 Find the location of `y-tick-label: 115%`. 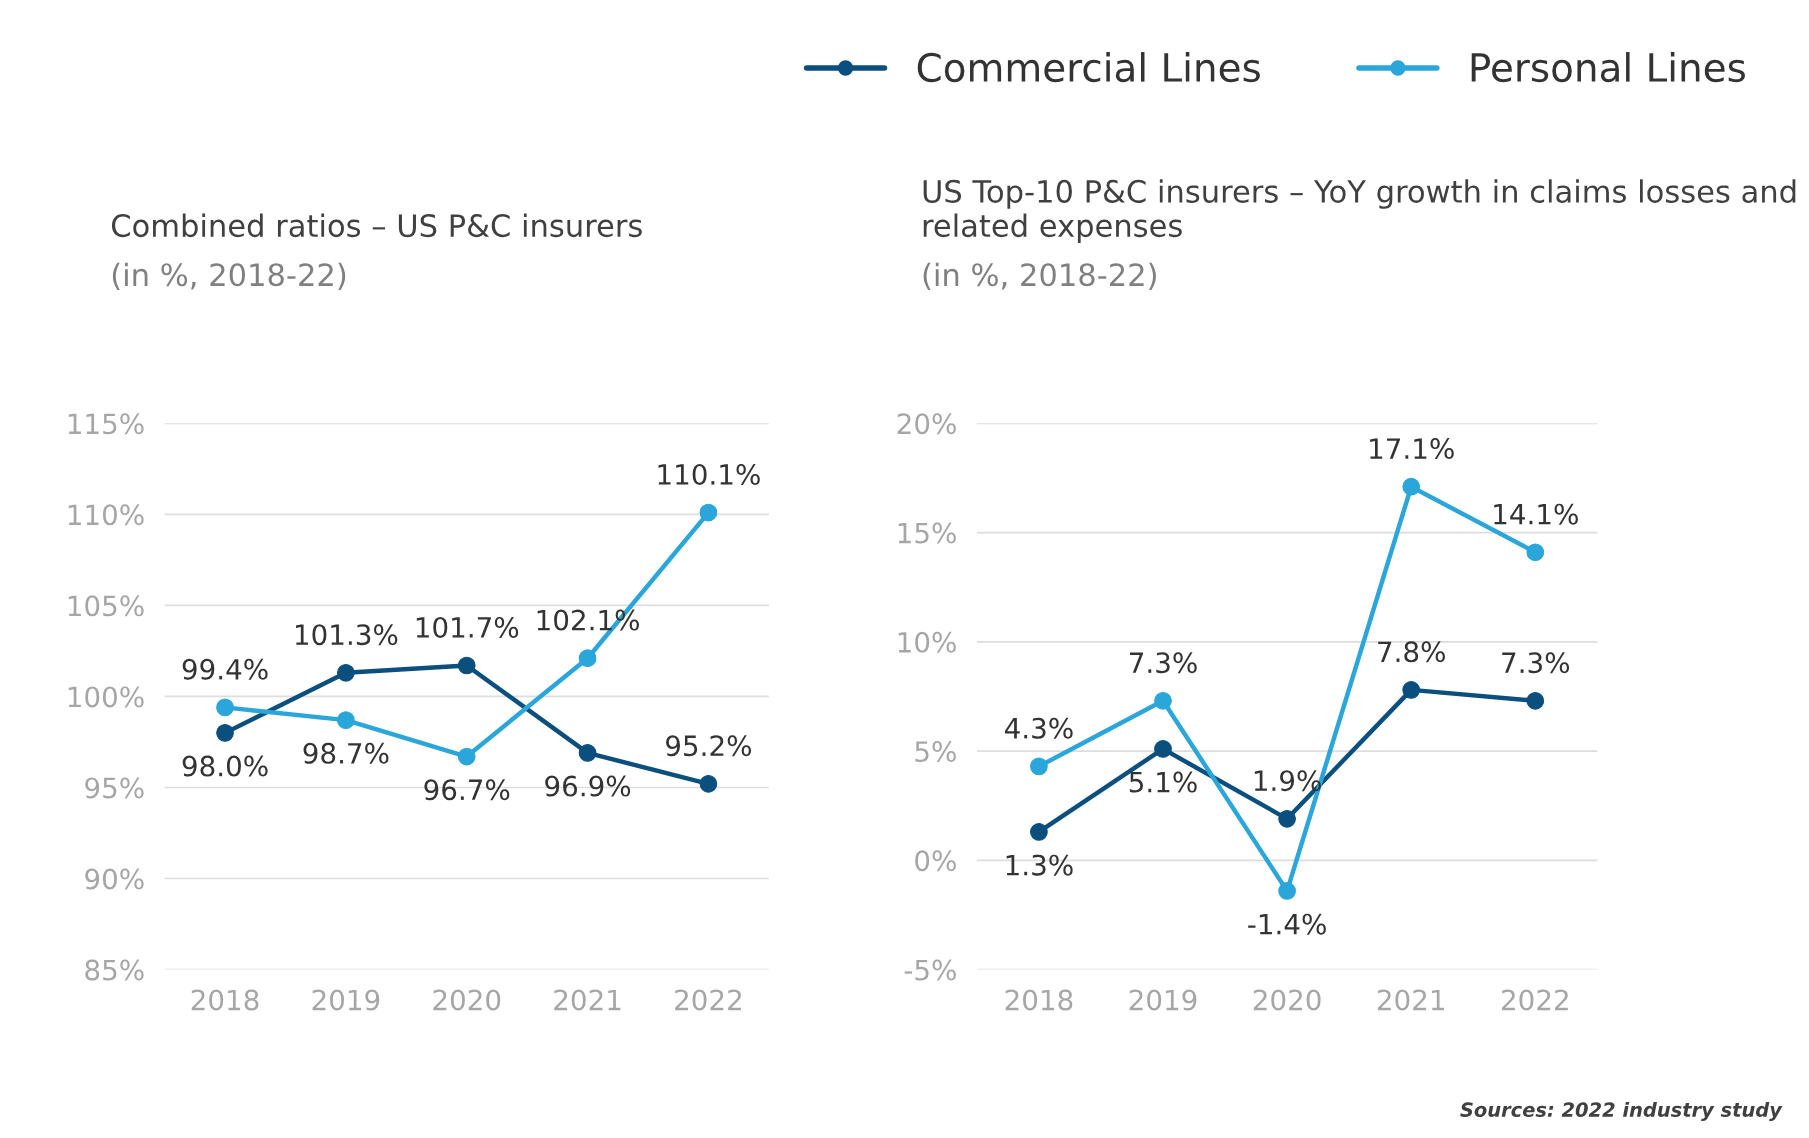

y-tick-label: 115% is located at coordinates (106, 424).